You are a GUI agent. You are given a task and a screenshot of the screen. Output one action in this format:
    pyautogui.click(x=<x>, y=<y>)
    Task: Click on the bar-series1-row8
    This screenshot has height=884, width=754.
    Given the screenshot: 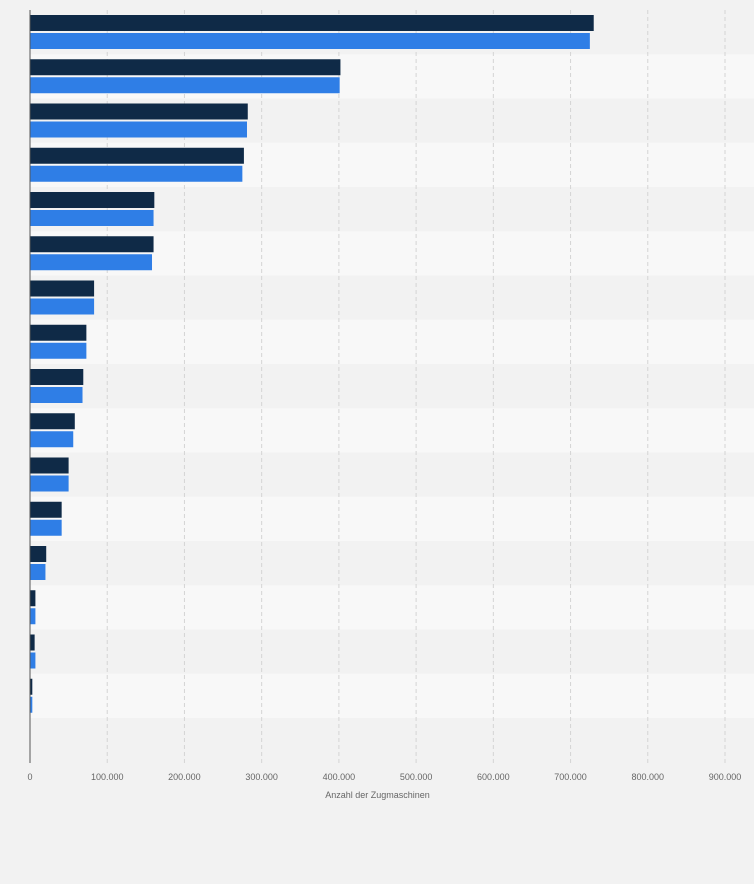 What is the action you would take?
    pyautogui.click(x=58, y=332)
    